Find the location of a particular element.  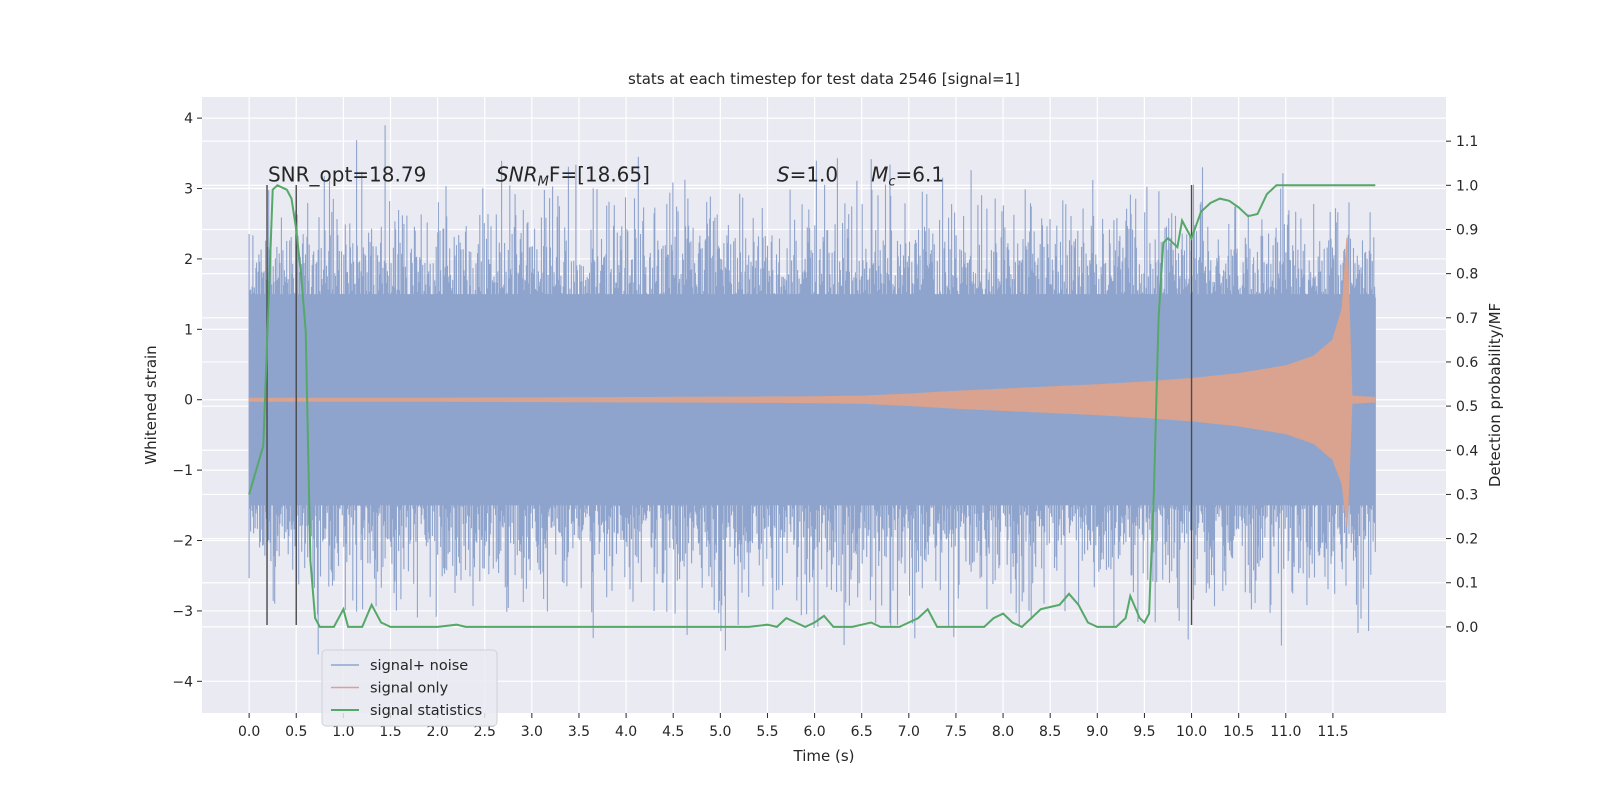

y-right-tick-label: 0.9 is located at coordinates (1467, 230).